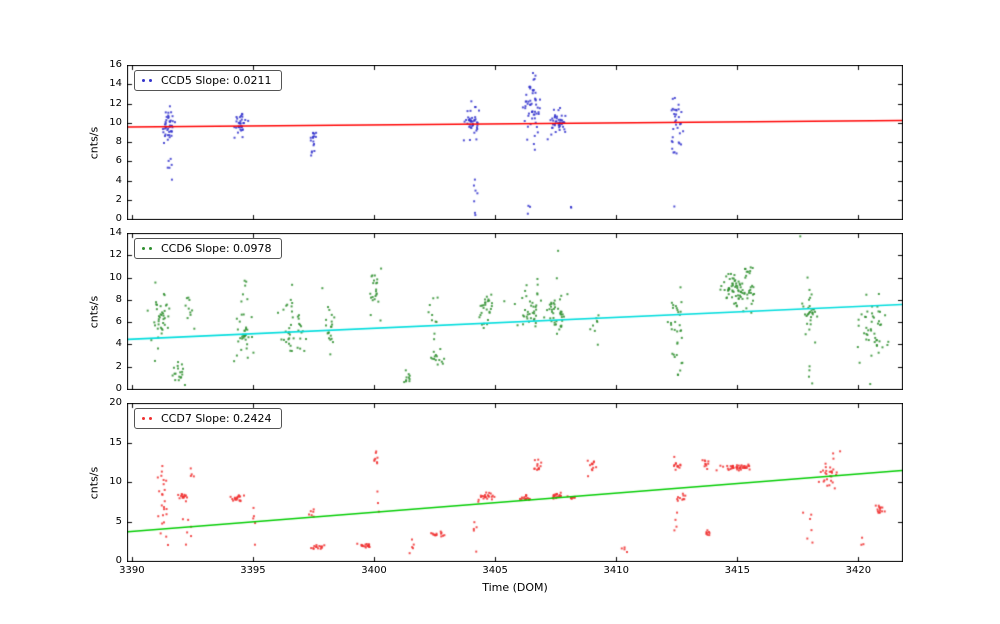 The width and height of the screenshot is (1000, 624). What do you see at coordinates (616, 570) in the screenshot?
I see `x-tick-label: 3410` at bounding box center [616, 570].